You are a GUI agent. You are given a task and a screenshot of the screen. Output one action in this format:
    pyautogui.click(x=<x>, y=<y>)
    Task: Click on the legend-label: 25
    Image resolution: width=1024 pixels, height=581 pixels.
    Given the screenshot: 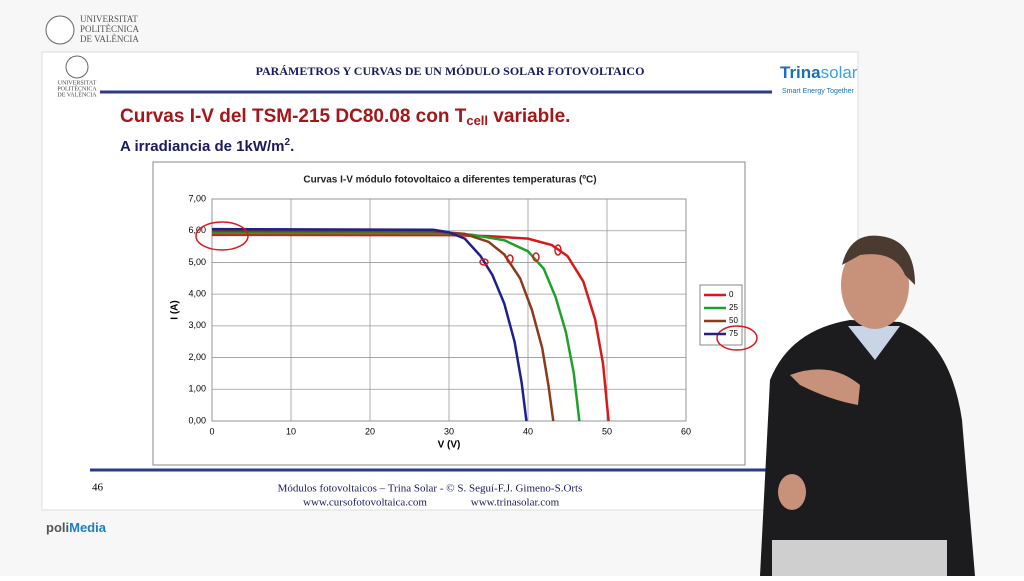 What is the action you would take?
    pyautogui.click(x=733, y=307)
    